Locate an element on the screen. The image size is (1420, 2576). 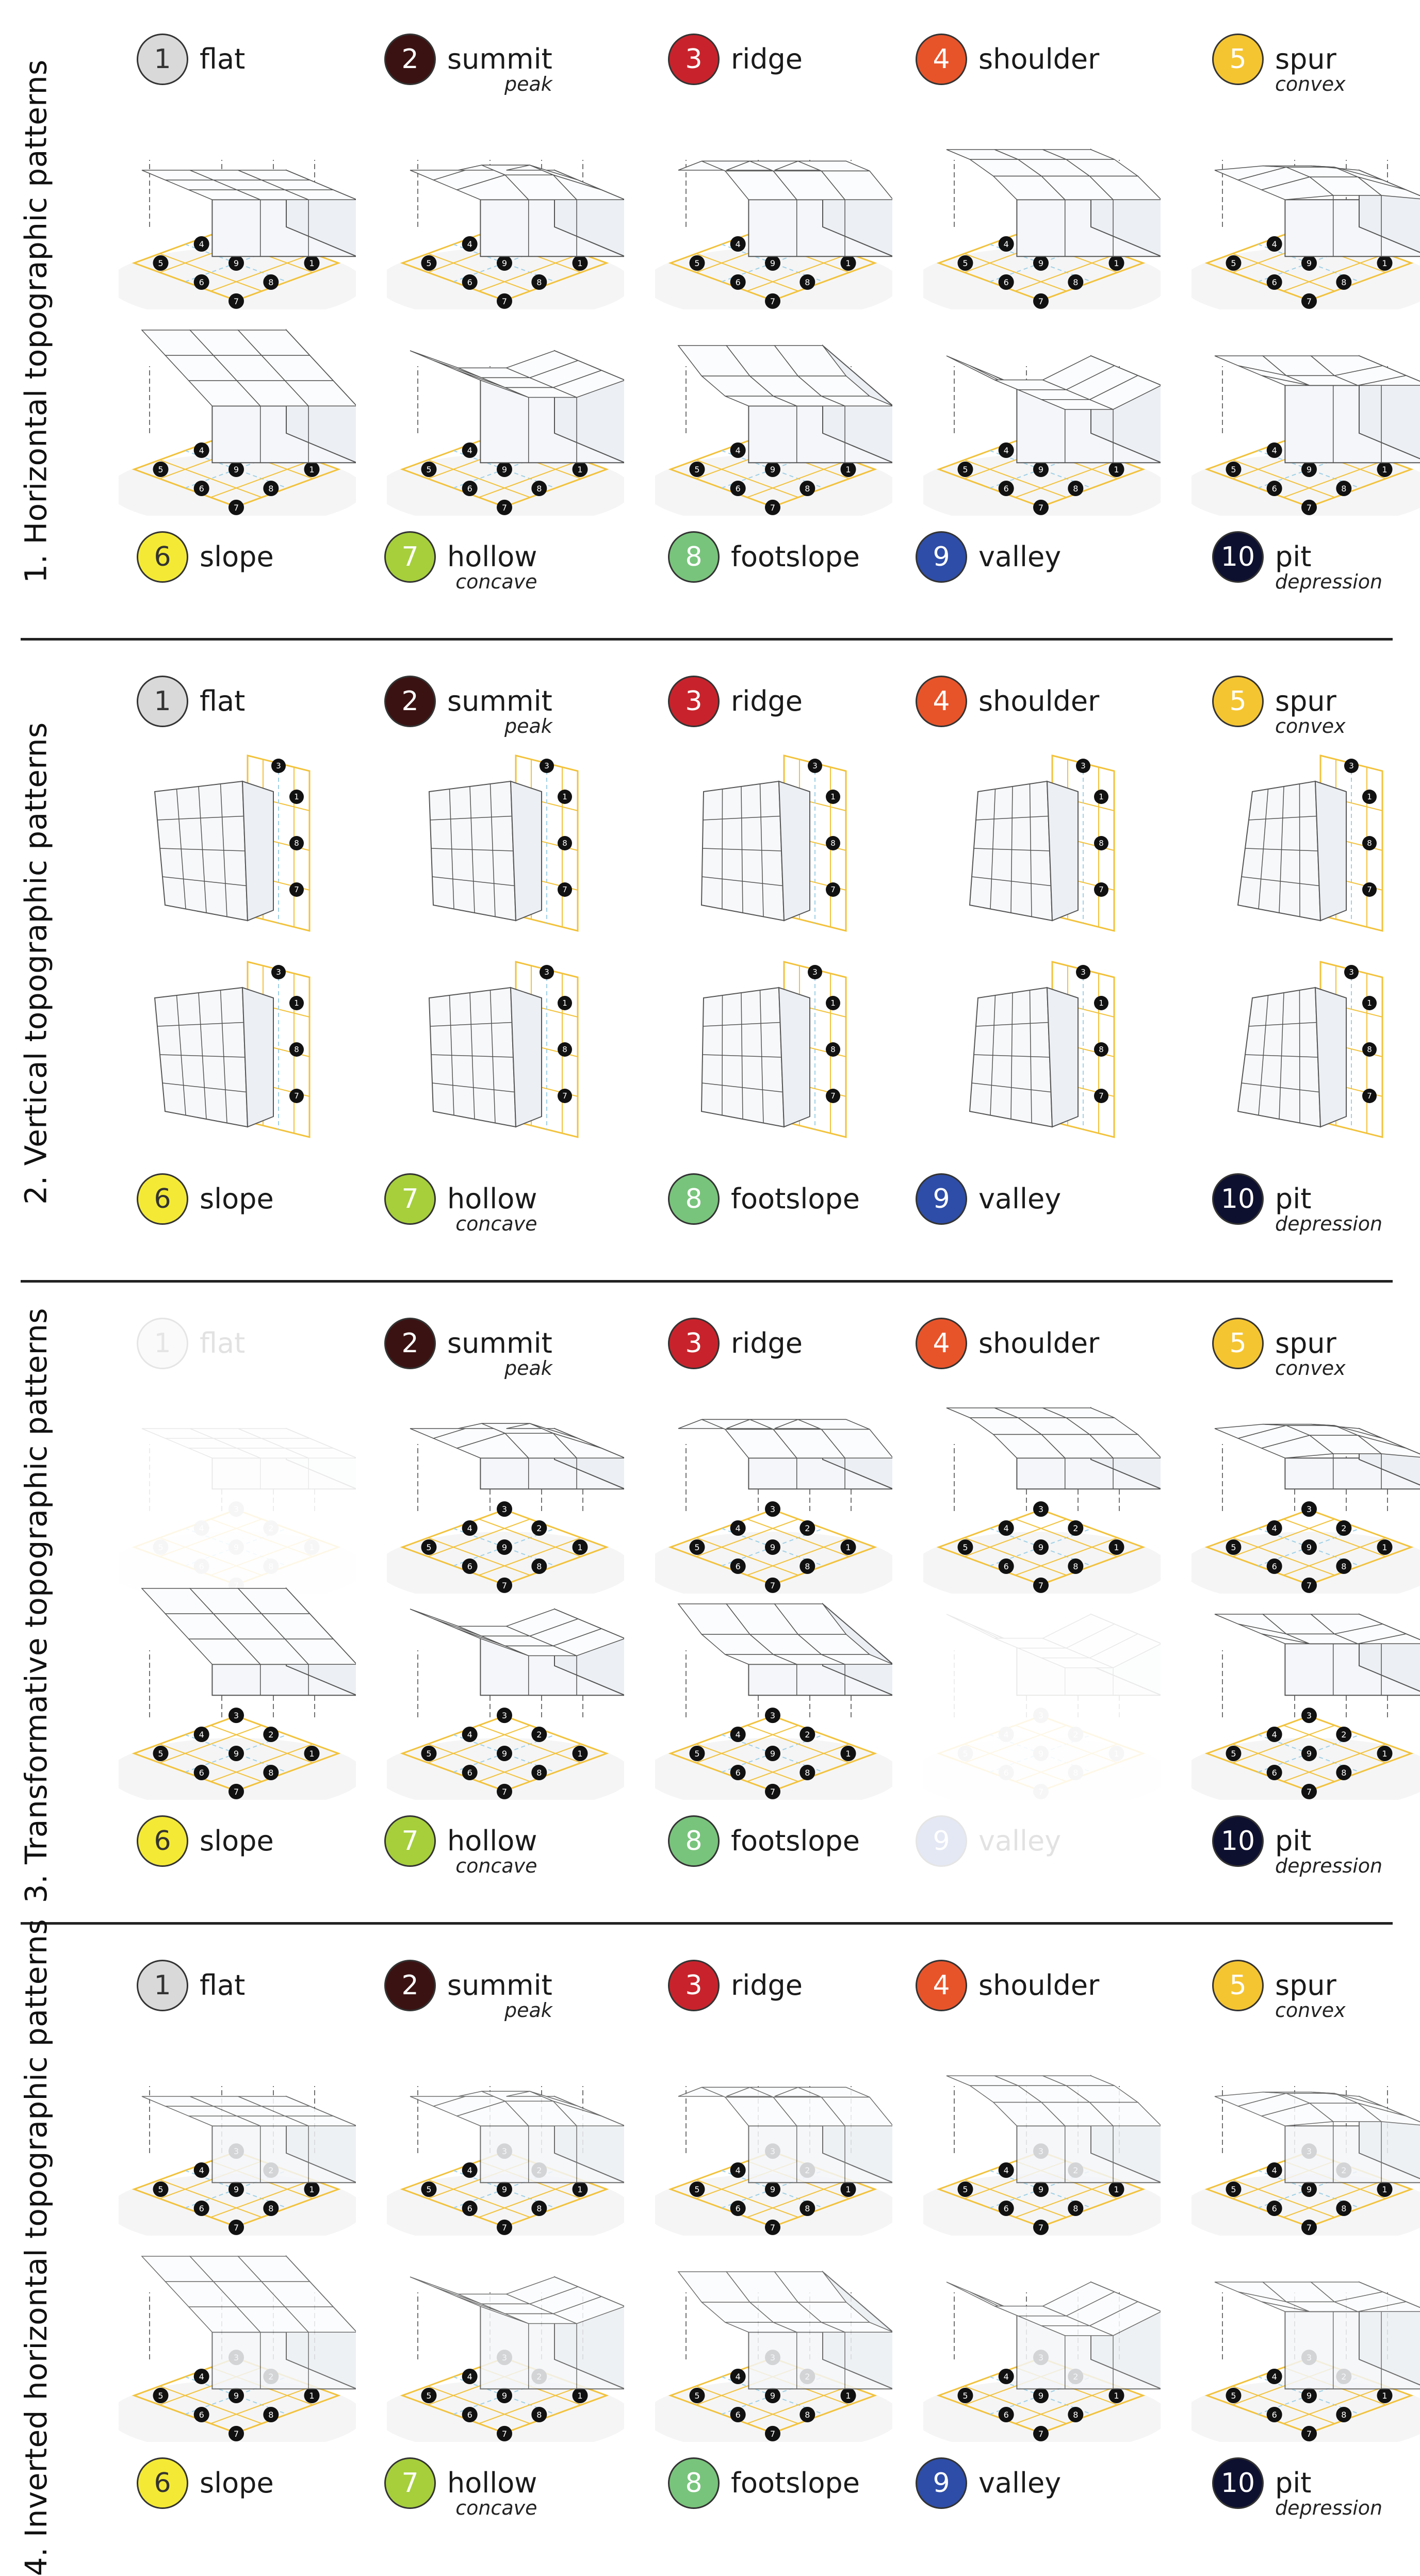
pattern-name: flat is located at coordinates (222, 1985).